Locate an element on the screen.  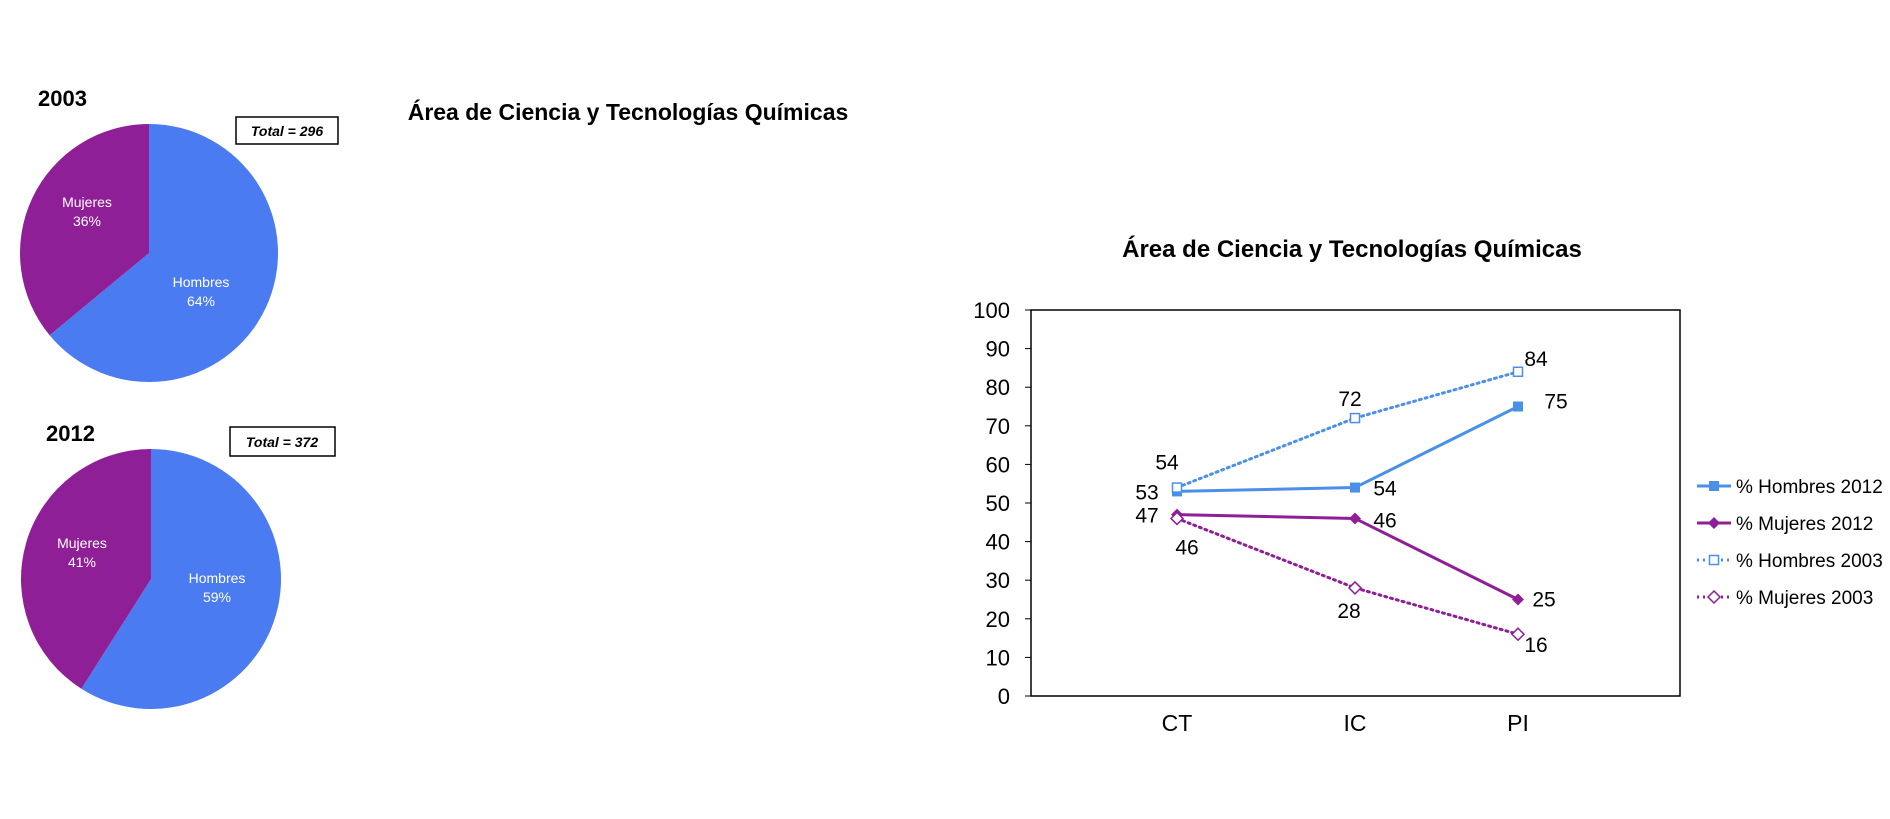
y-tick-label: 50 is located at coordinates (998, 503).